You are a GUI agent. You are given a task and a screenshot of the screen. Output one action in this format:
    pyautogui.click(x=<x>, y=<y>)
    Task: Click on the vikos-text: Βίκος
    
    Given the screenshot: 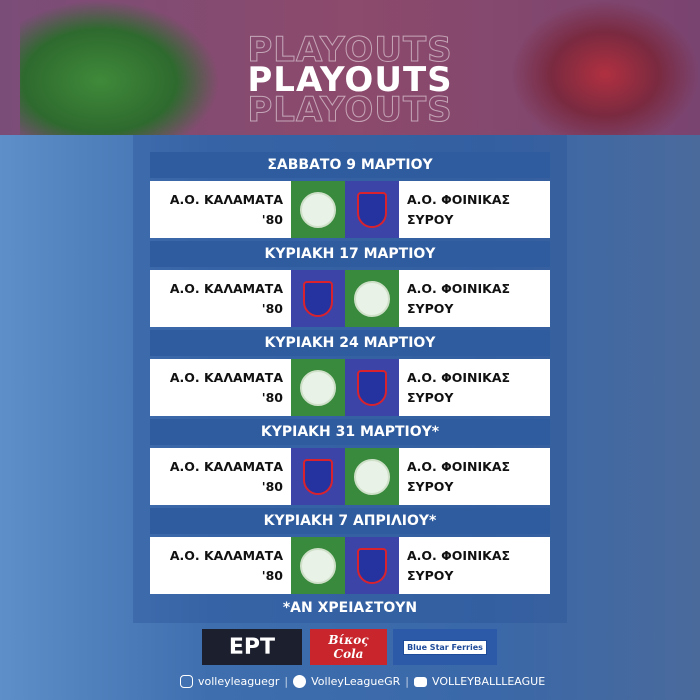 What is the action you would take?
    pyautogui.click(x=348, y=640)
    